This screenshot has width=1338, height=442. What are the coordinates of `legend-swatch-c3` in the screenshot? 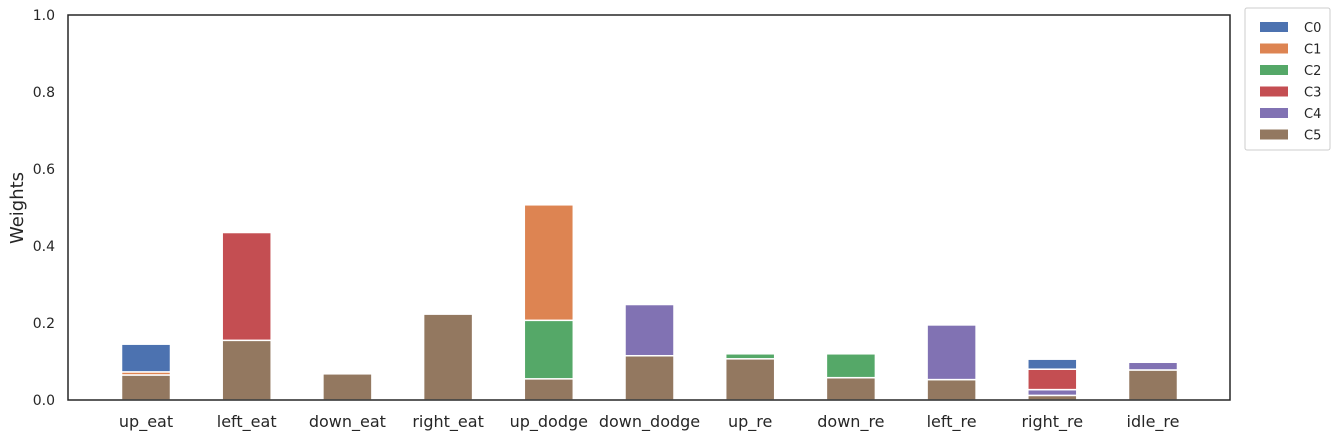 It's located at (1274, 91).